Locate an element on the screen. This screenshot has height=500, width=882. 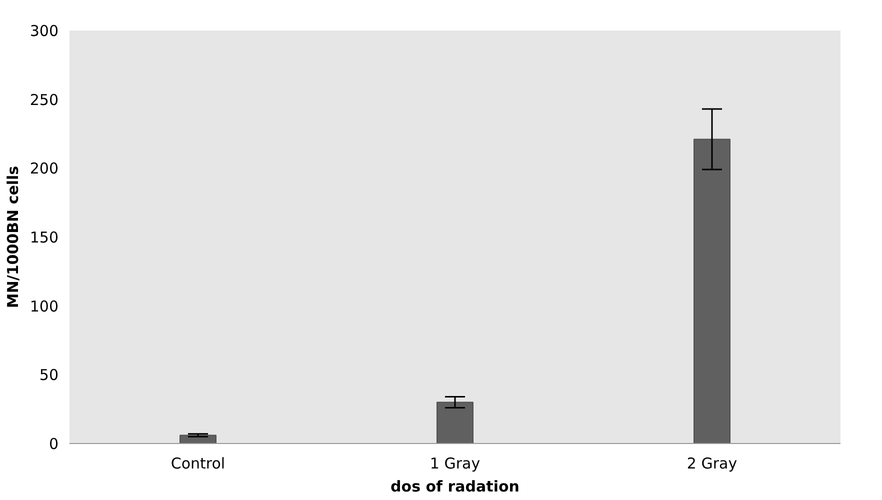
y-tick-label: 100 is located at coordinates (44, 306).